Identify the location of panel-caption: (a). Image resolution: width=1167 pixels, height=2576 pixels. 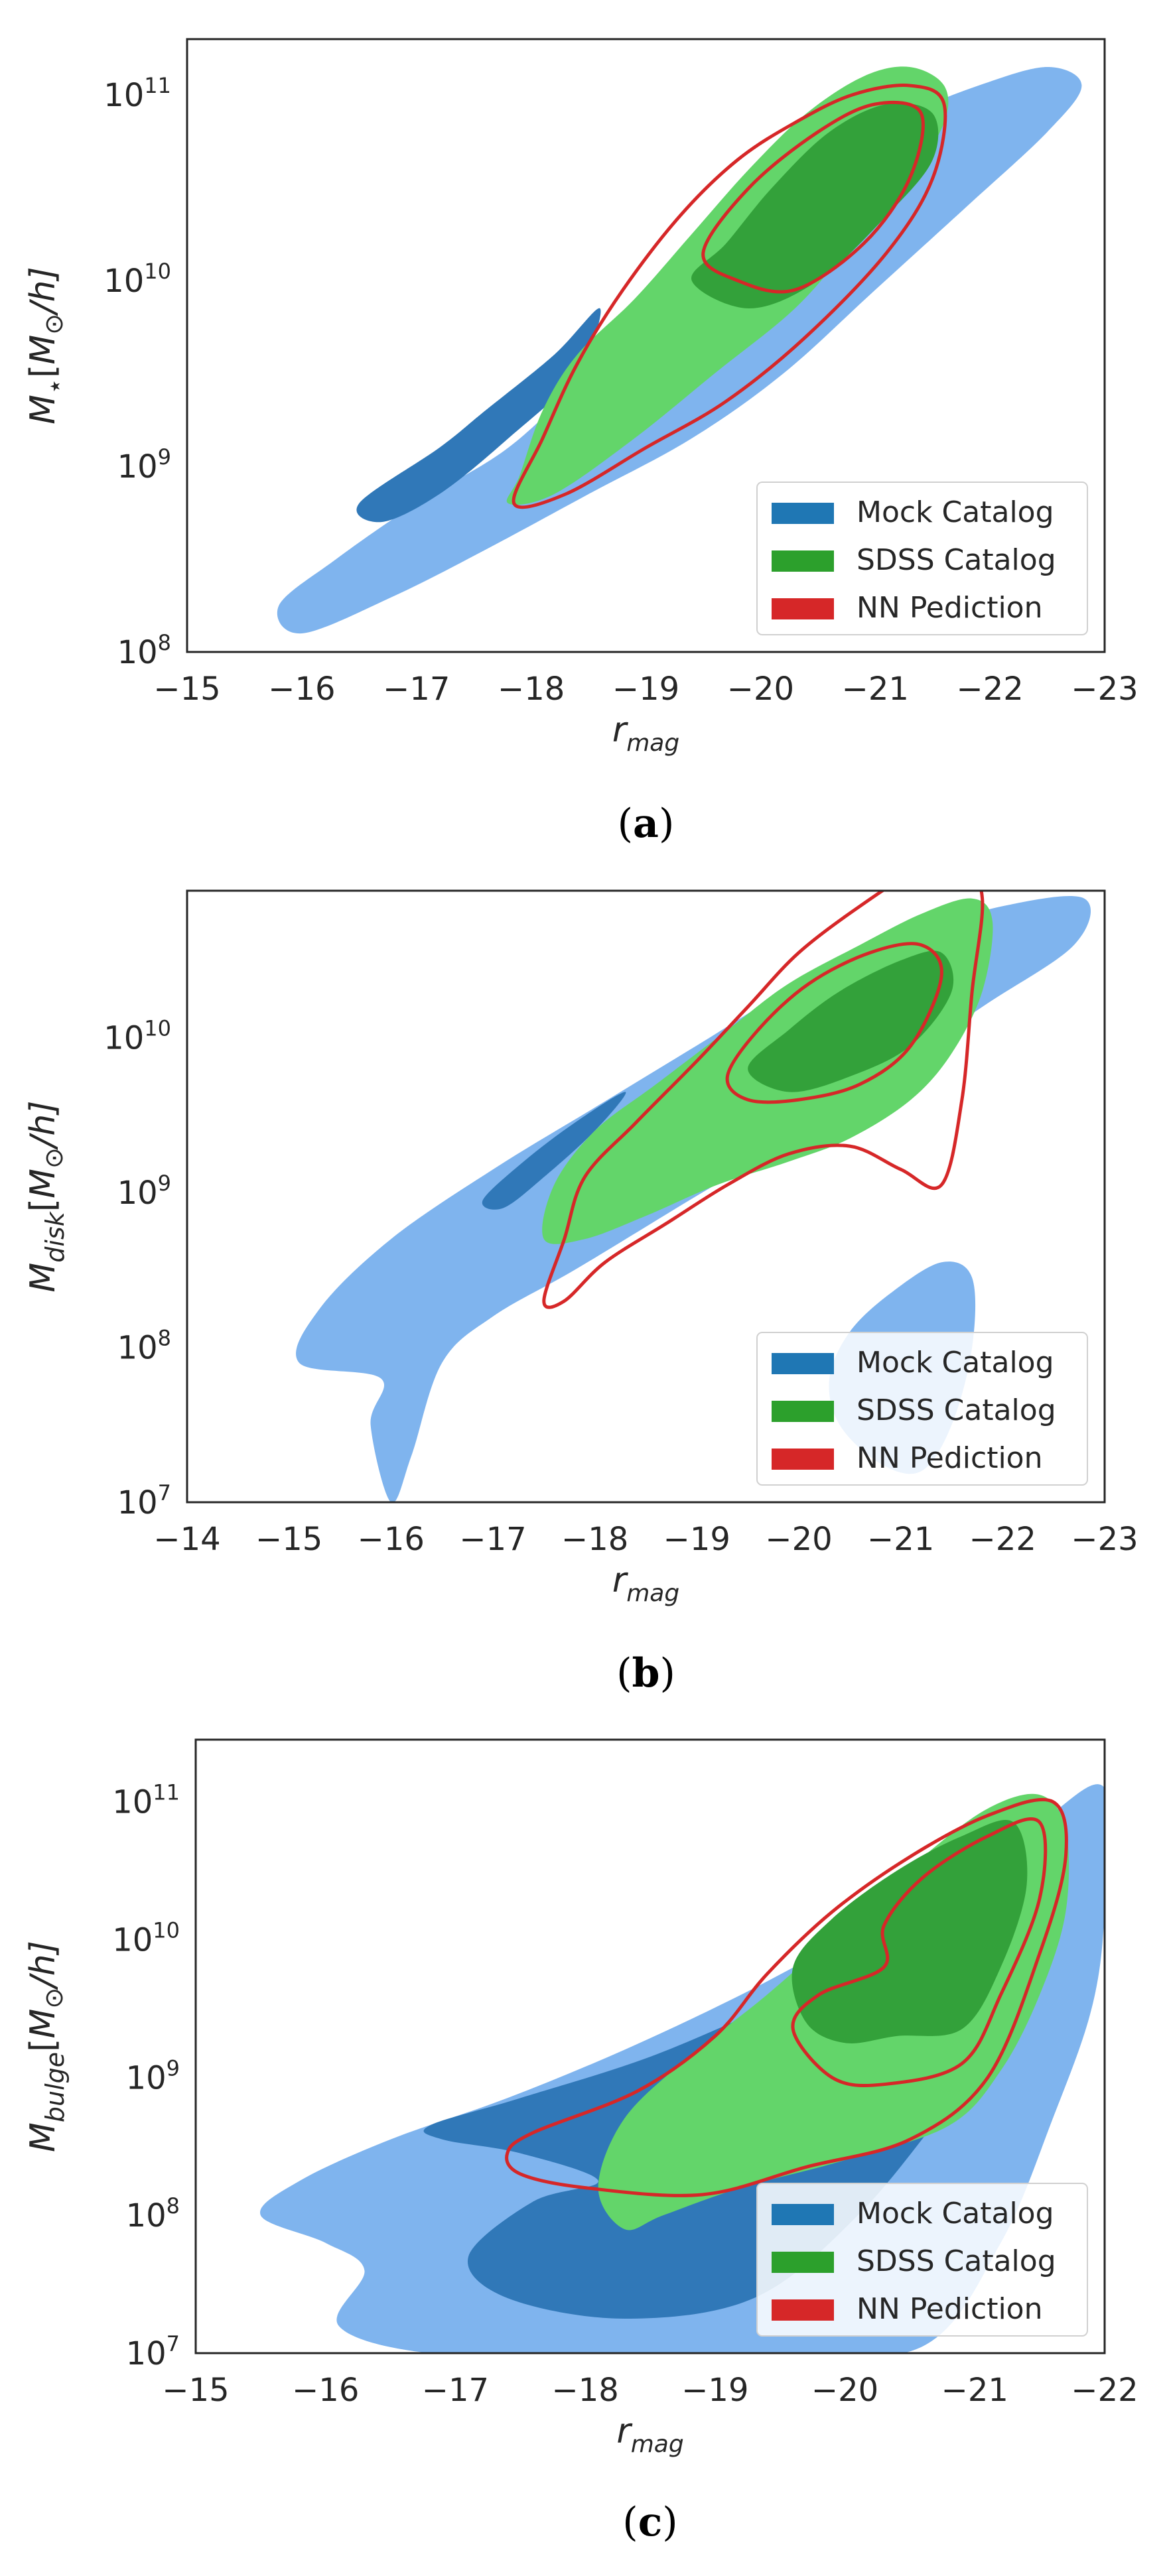
(646, 824).